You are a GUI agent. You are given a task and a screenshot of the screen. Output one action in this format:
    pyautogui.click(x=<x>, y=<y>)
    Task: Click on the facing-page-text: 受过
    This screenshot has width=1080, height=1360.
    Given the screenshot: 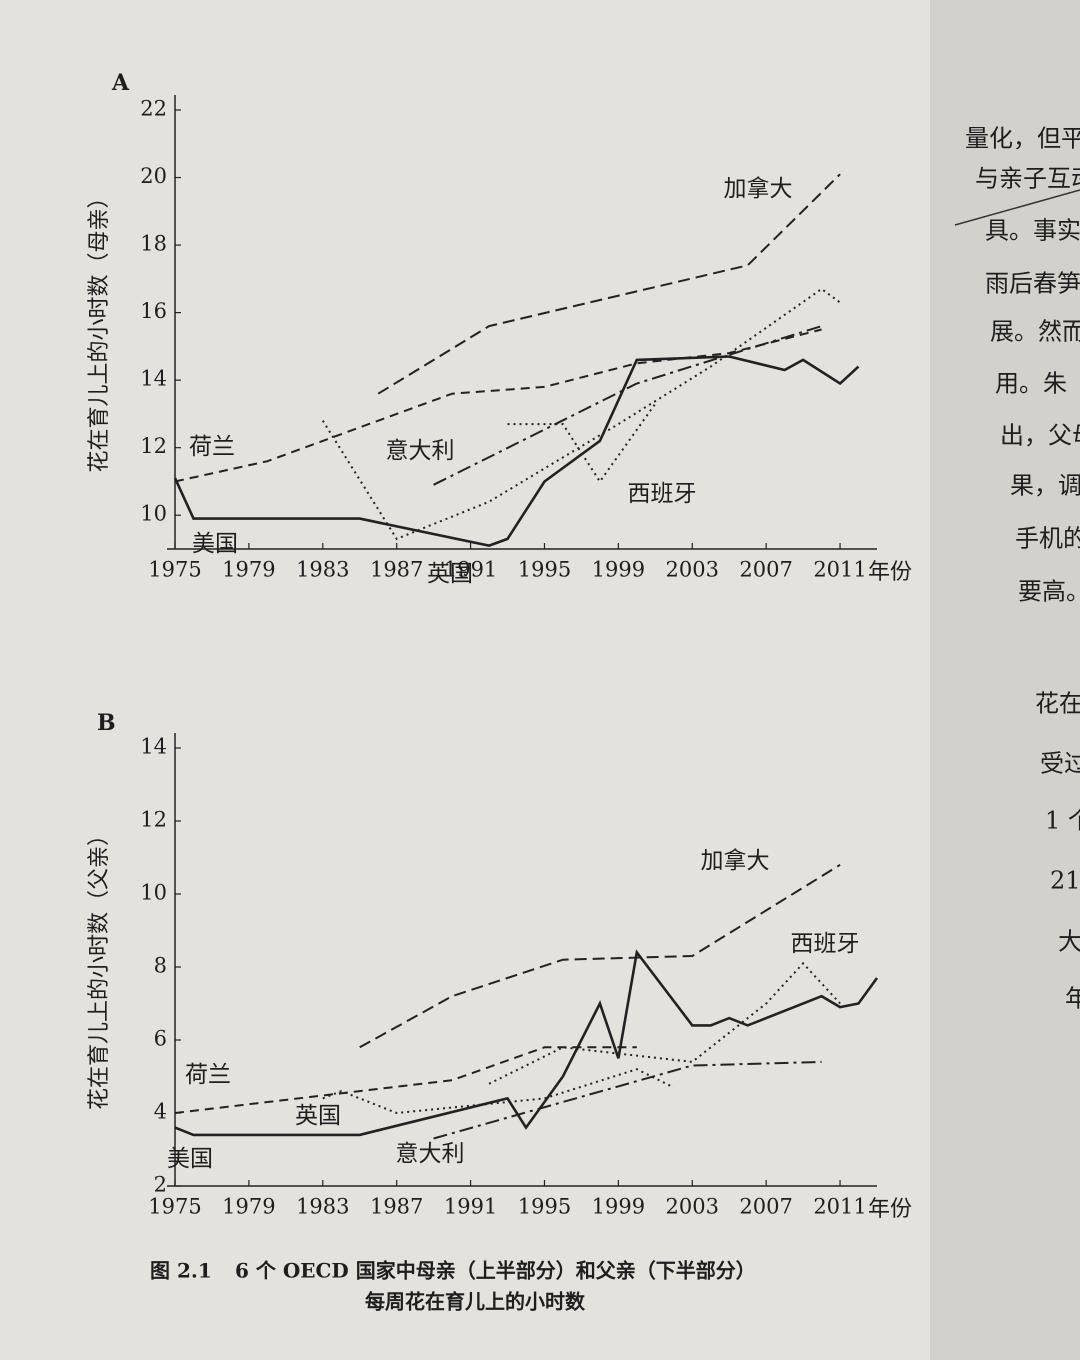 What is the action you would take?
    pyautogui.click(x=1060, y=764)
    